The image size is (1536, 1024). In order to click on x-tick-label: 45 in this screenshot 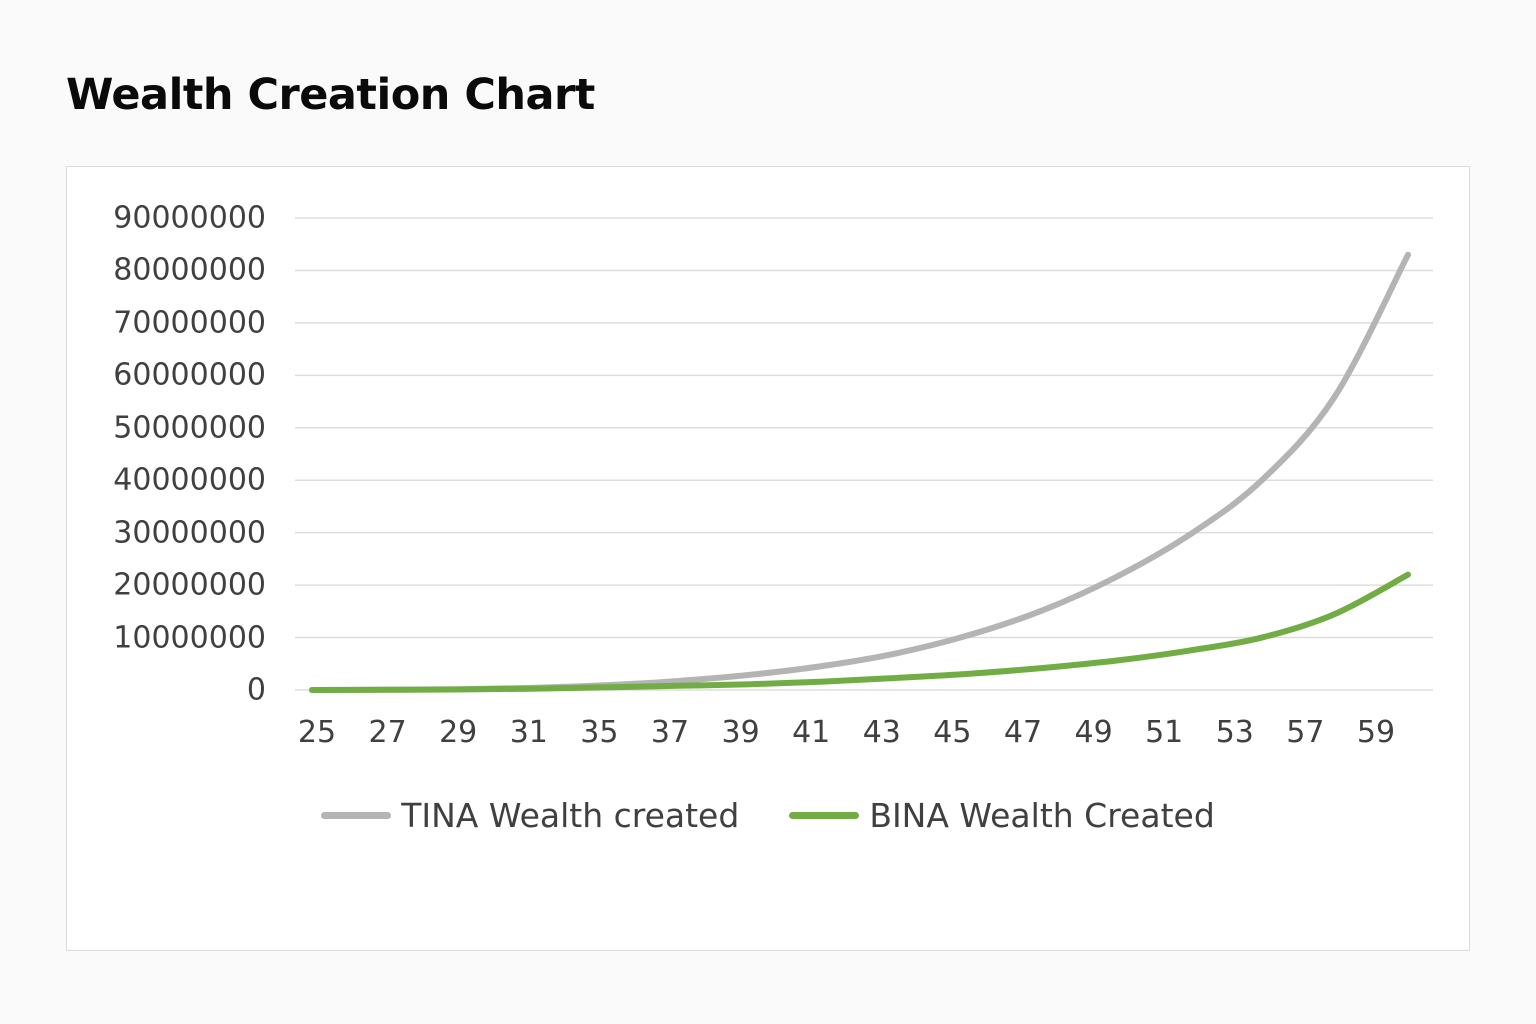, I will do `click(952, 732)`.